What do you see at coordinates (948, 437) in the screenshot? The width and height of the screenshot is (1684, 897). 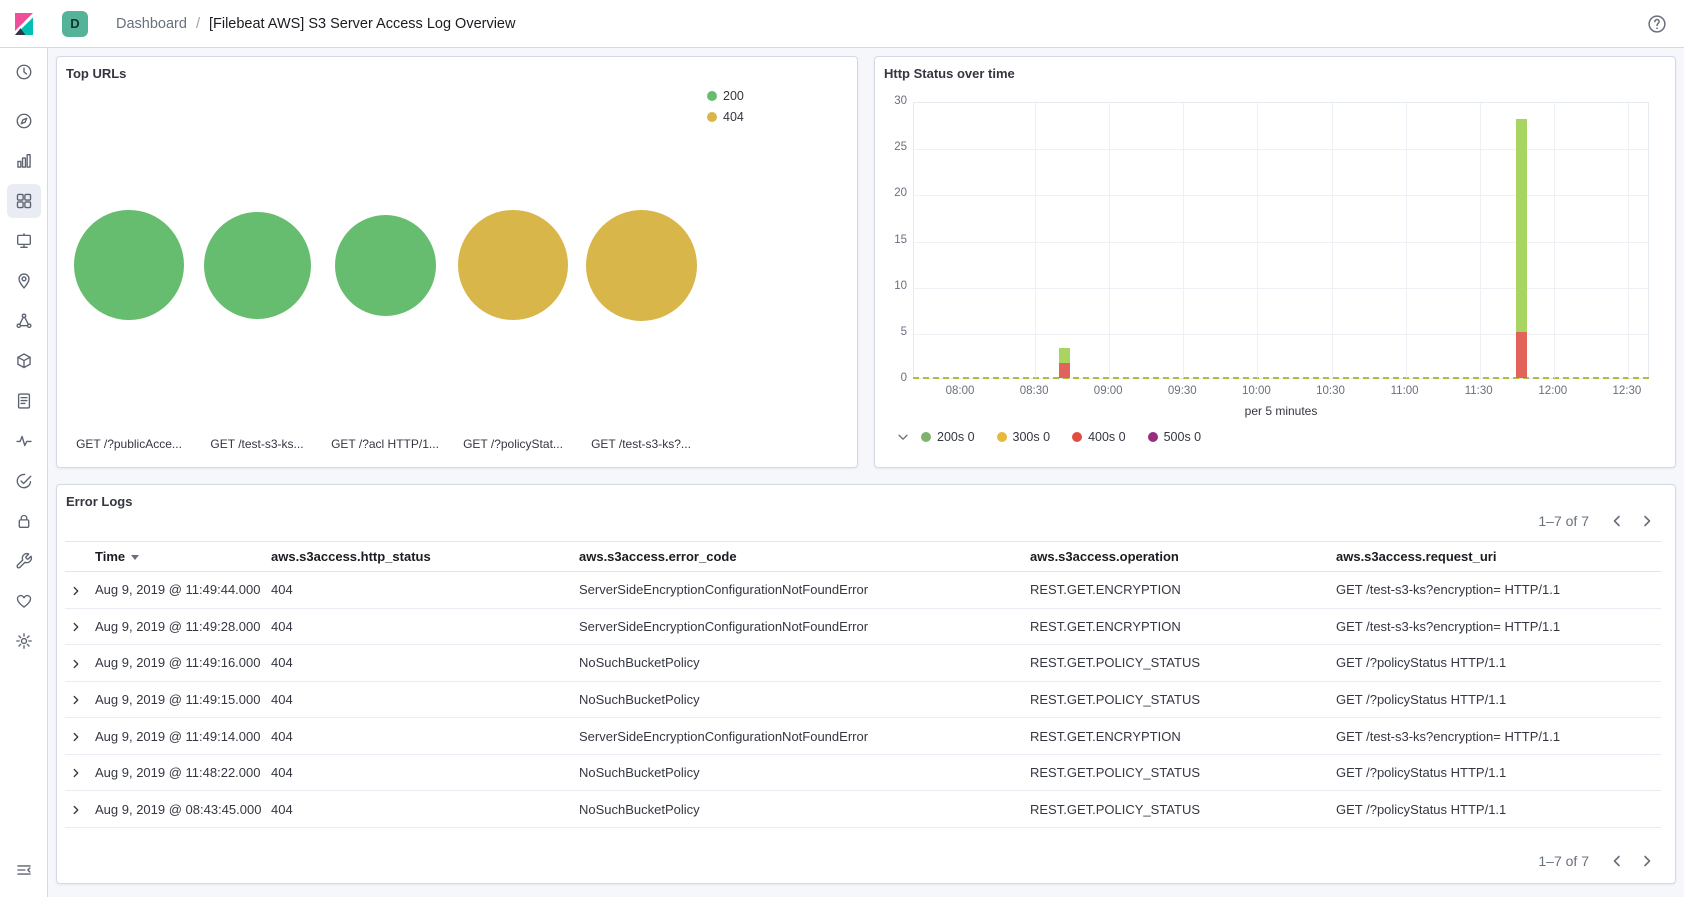 I see `legend-item-200s: 200s 0` at bounding box center [948, 437].